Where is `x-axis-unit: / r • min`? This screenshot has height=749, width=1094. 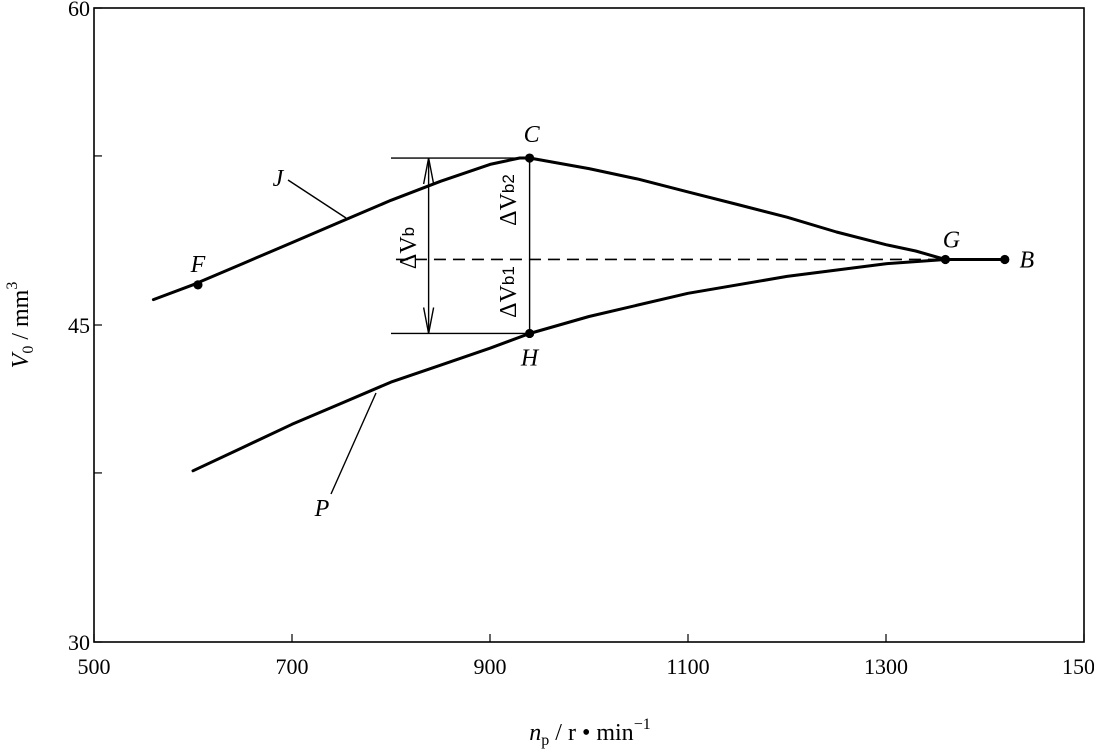 x-axis-unit: / r • min is located at coordinates (591, 733).